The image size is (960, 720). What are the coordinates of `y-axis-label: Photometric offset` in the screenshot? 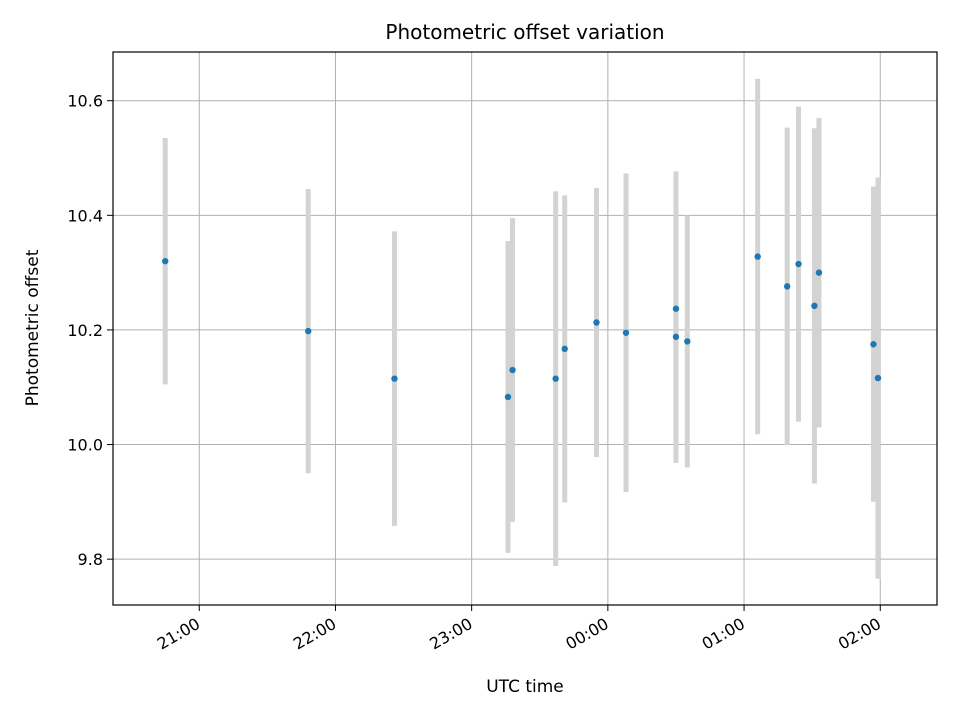 It's located at (33, 327).